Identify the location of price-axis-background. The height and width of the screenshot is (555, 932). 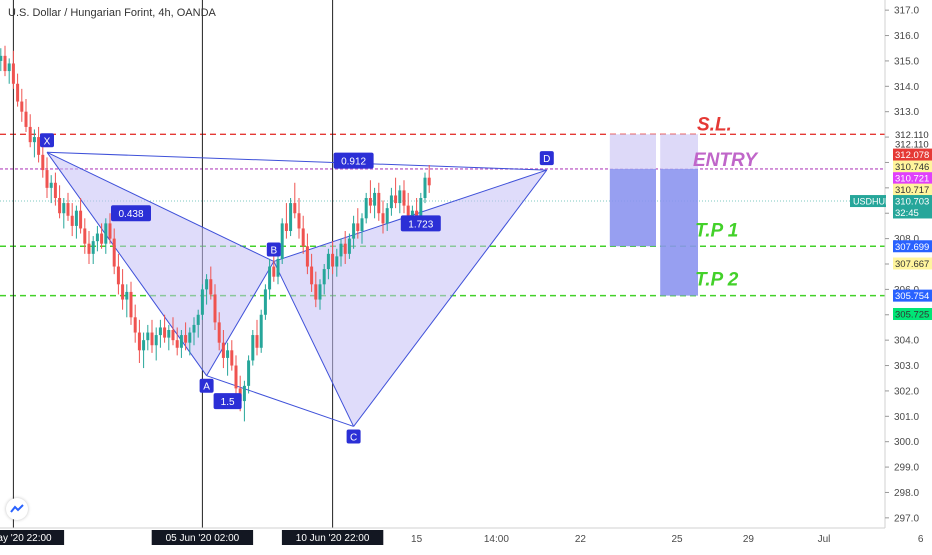
(908, 275).